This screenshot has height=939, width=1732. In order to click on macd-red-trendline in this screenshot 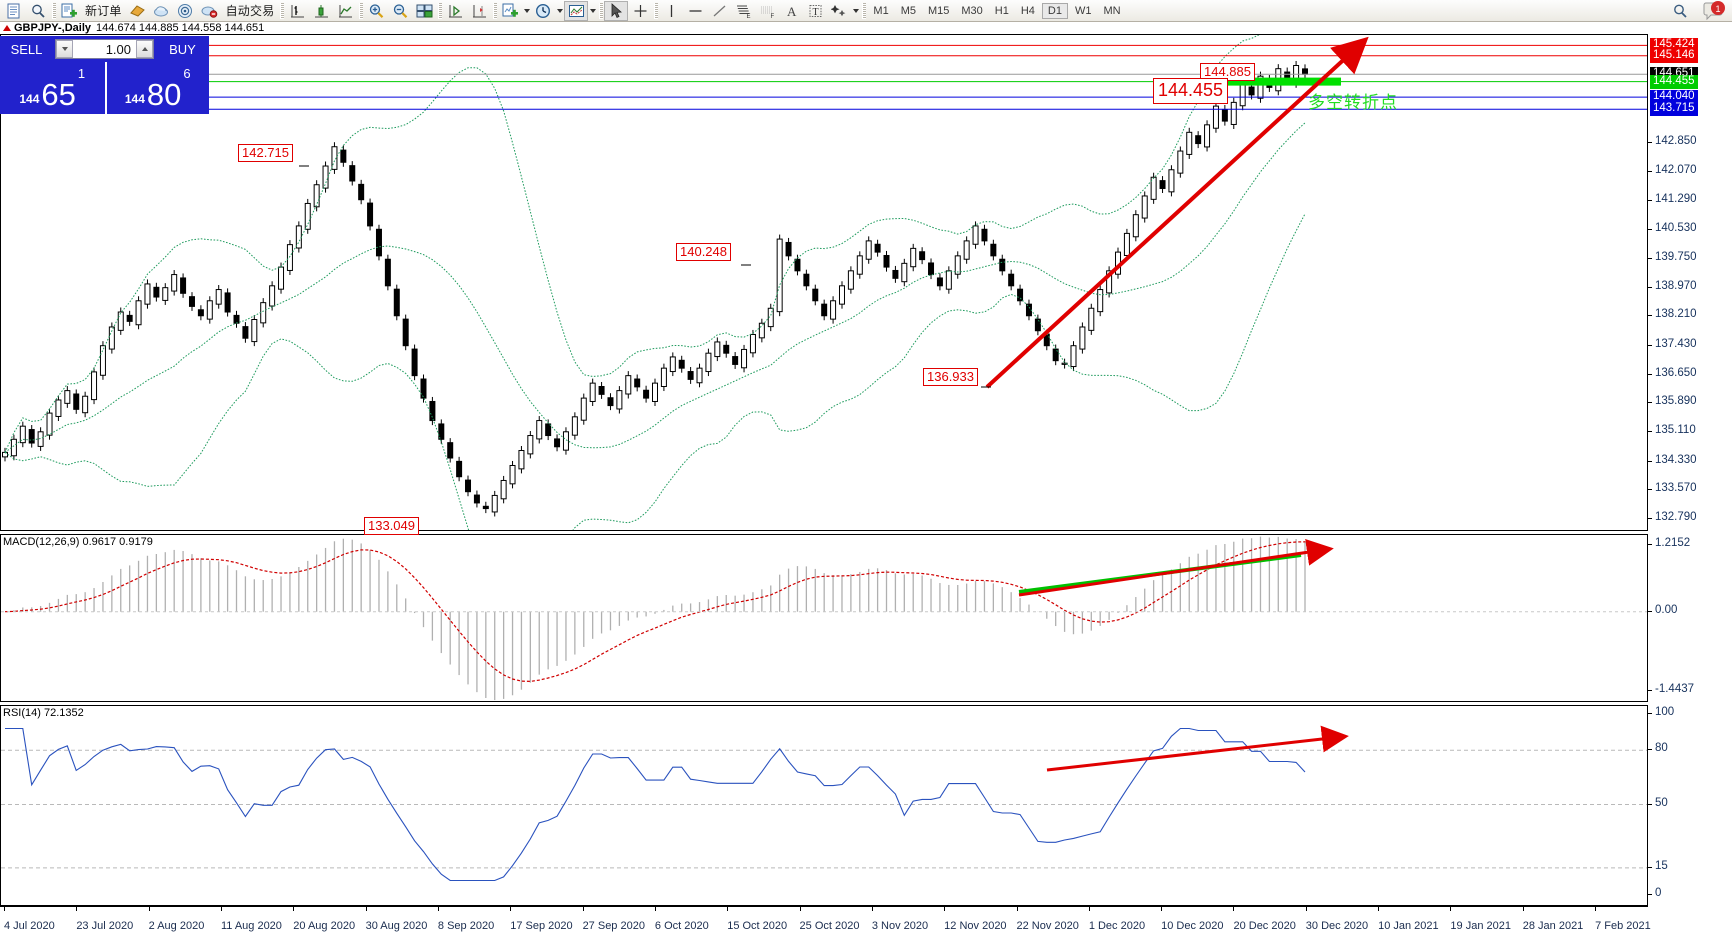, I will do `click(1176, 567)`.